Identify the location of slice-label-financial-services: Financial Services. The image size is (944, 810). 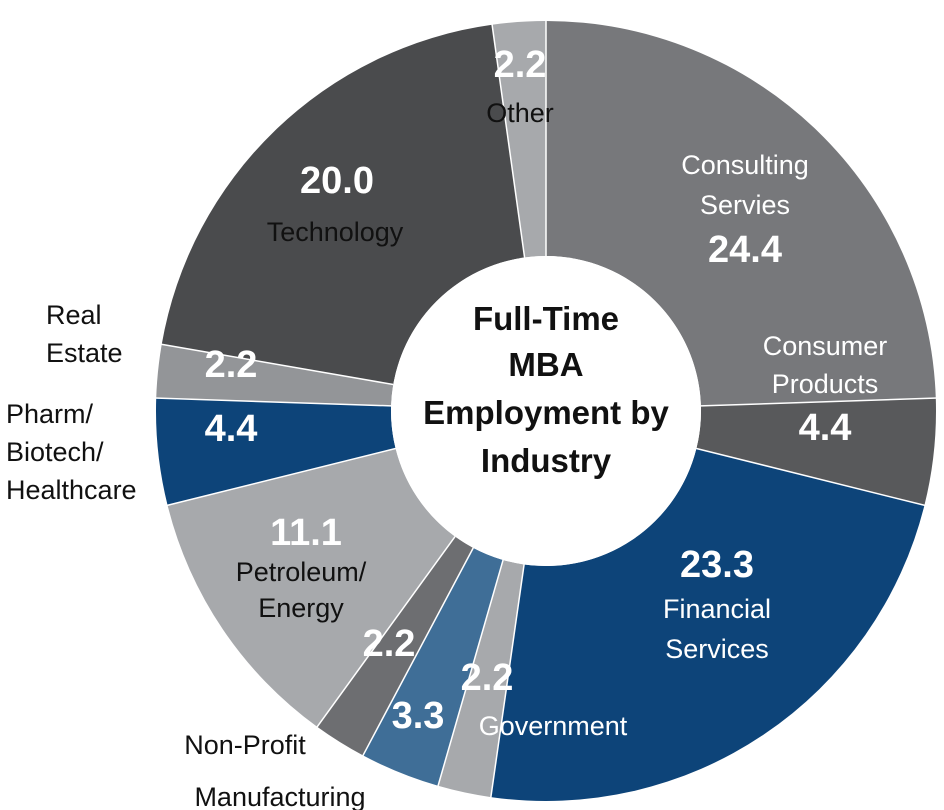
(717, 629).